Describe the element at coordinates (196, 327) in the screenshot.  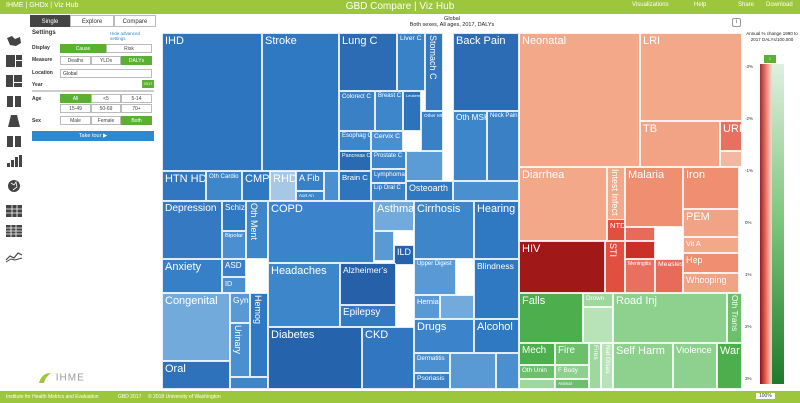
I see `treemap-cell-congenital: Congenital` at that location.